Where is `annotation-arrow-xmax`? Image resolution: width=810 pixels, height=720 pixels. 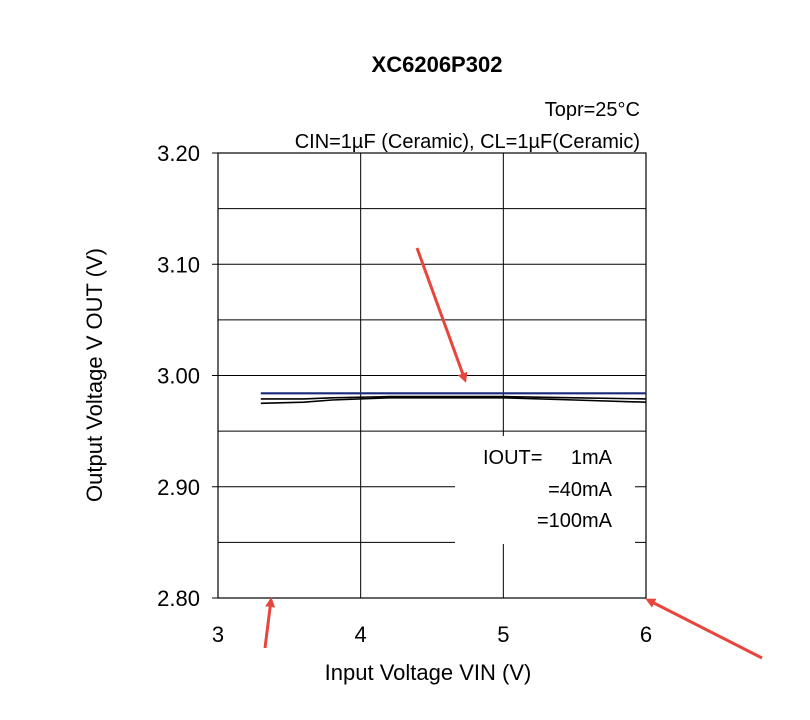
annotation-arrow-xmax is located at coordinates (704, 629).